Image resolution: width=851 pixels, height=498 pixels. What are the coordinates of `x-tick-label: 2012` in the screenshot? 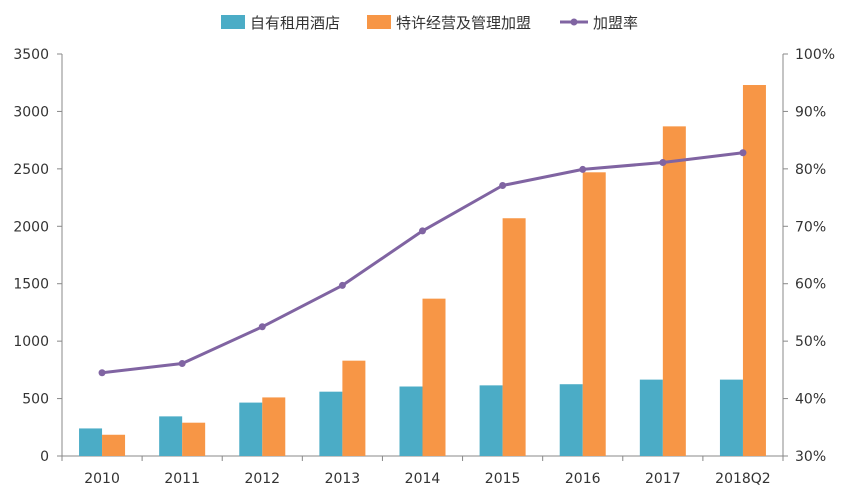 It's located at (262, 479).